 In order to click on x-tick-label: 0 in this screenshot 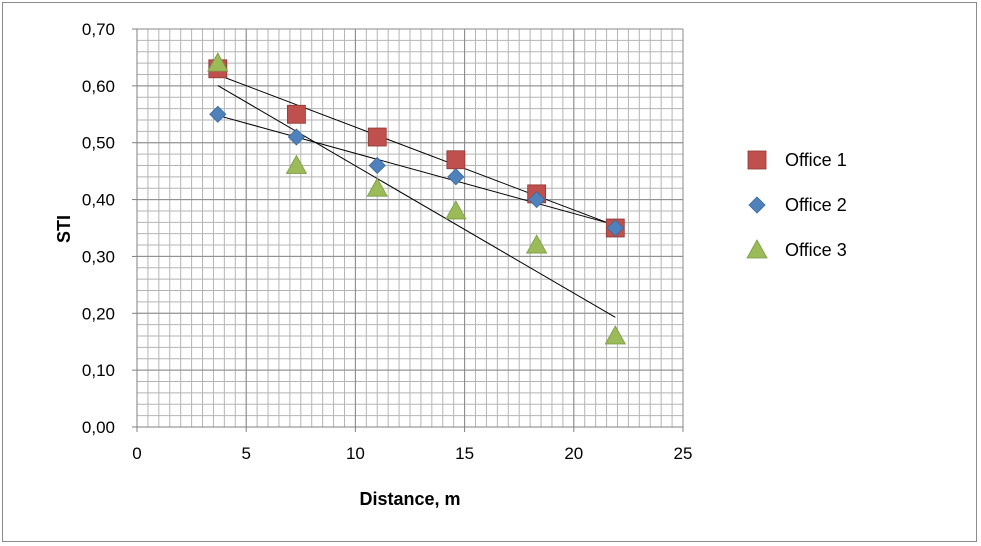, I will do `click(136, 453)`.